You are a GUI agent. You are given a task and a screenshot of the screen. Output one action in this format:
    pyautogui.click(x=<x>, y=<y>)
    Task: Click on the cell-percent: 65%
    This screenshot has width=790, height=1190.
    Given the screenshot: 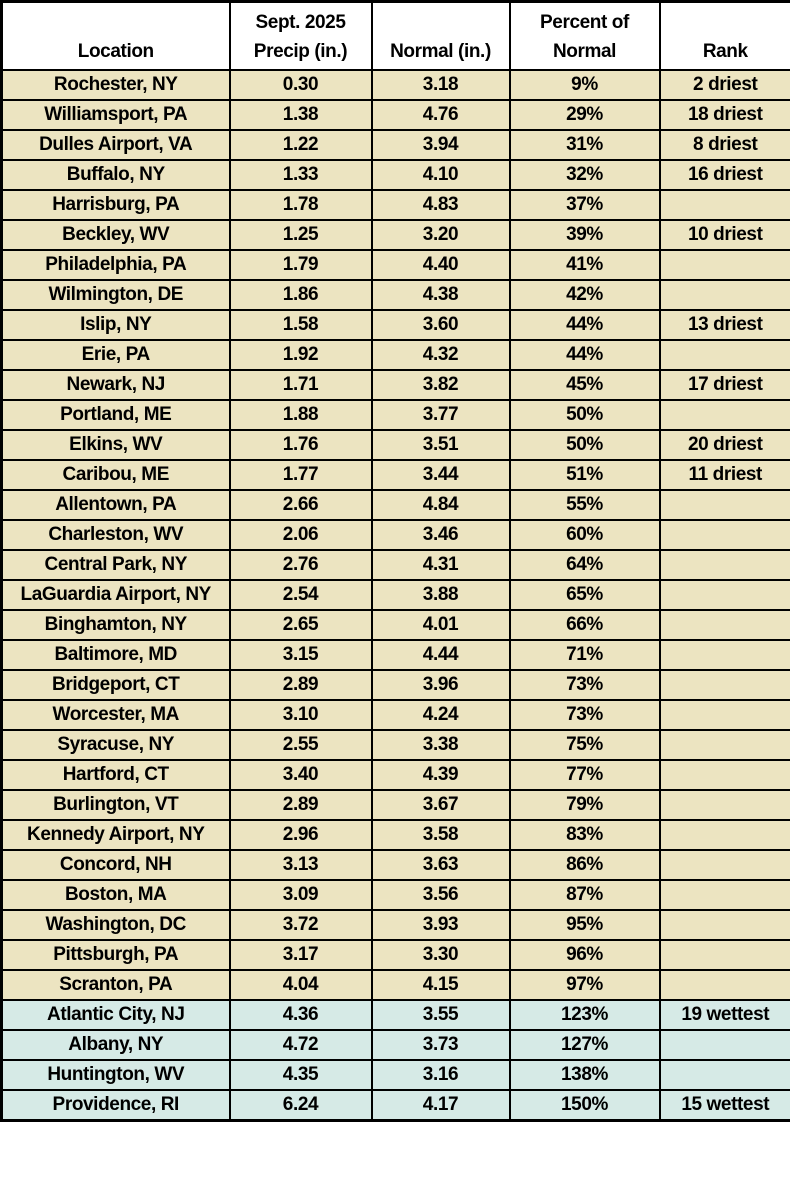 What is the action you would take?
    pyautogui.click(x=584, y=595)
    